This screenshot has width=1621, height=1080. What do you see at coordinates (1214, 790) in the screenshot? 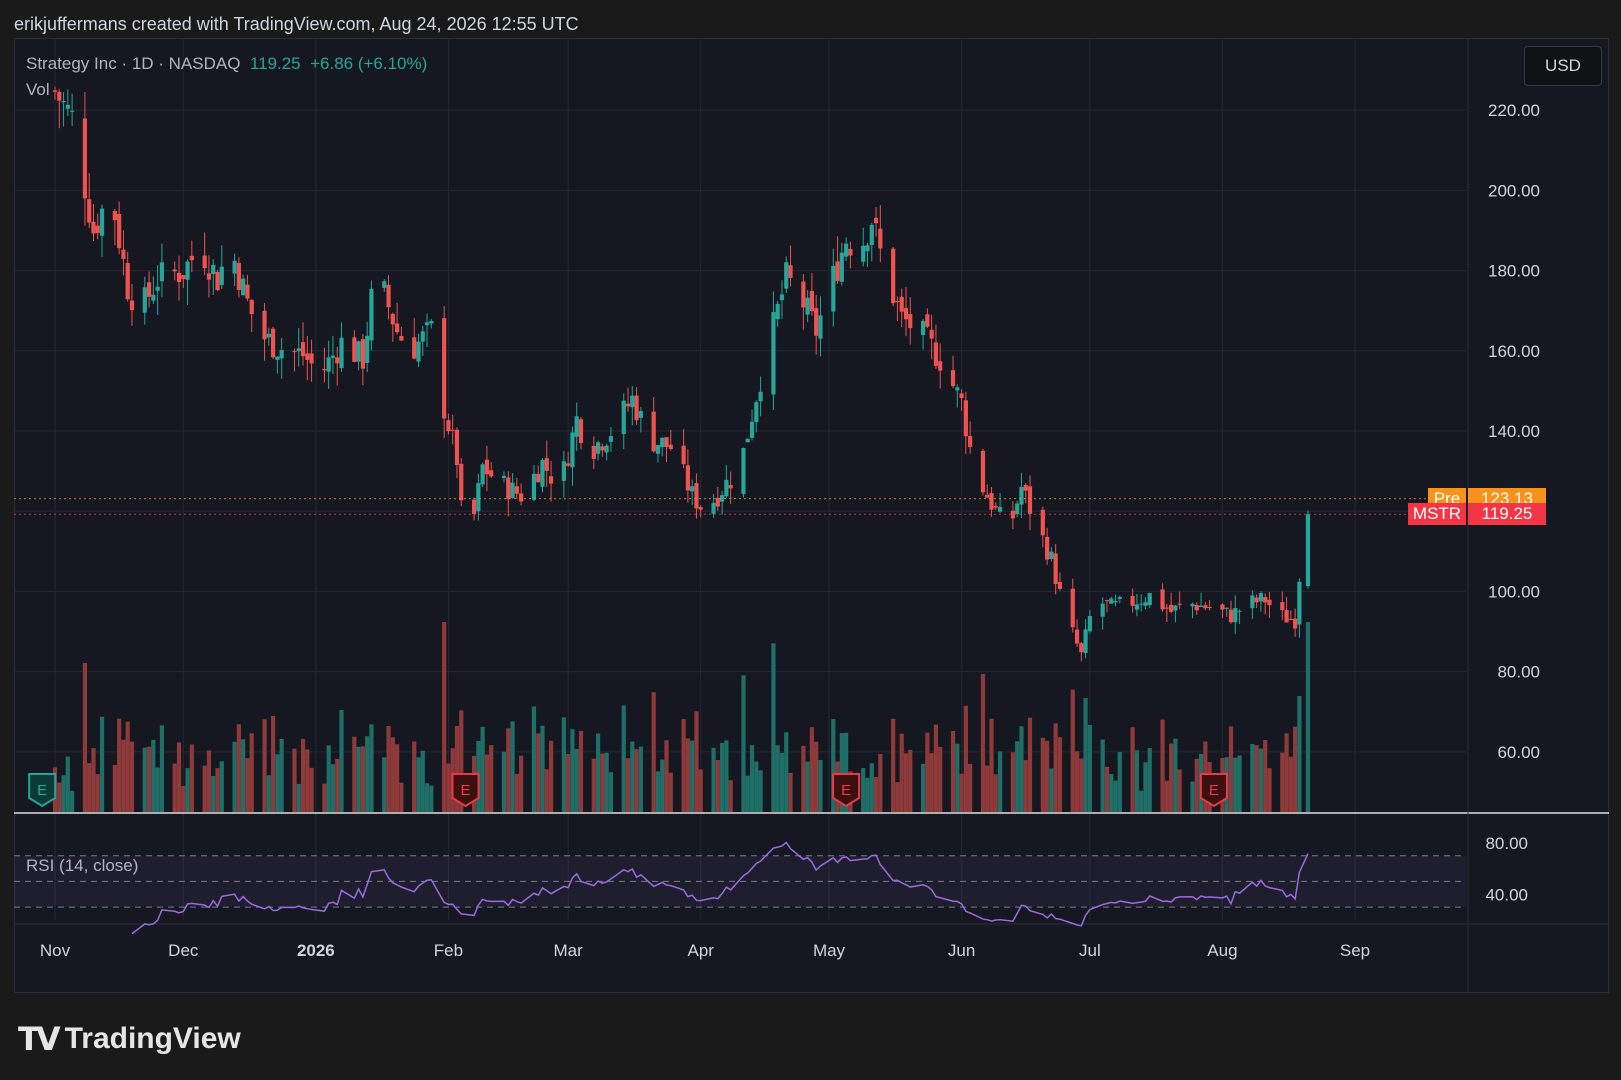
I see `earnings-marker-label: E` at bounding box center [1214, 790].